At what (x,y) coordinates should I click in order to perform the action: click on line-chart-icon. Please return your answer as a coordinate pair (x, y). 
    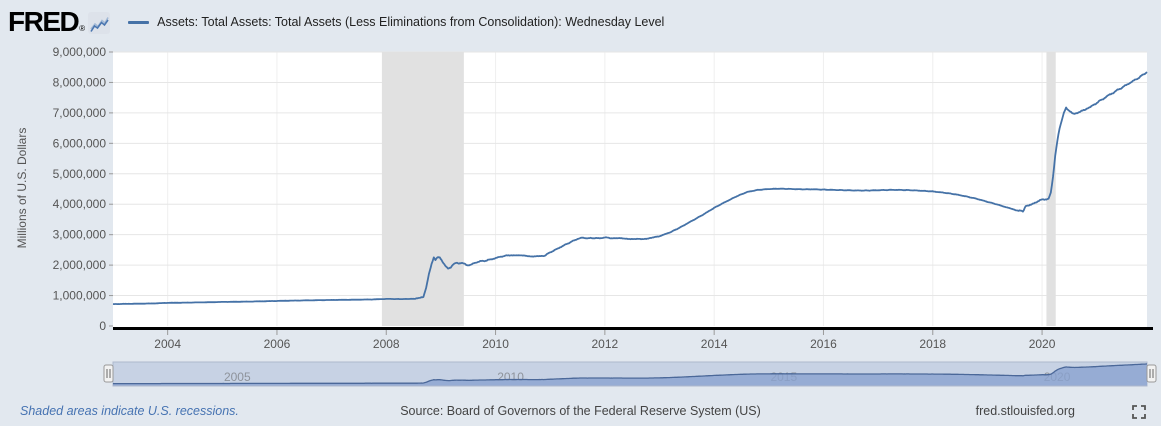
    Looking at the image, I should click on (99, 23).